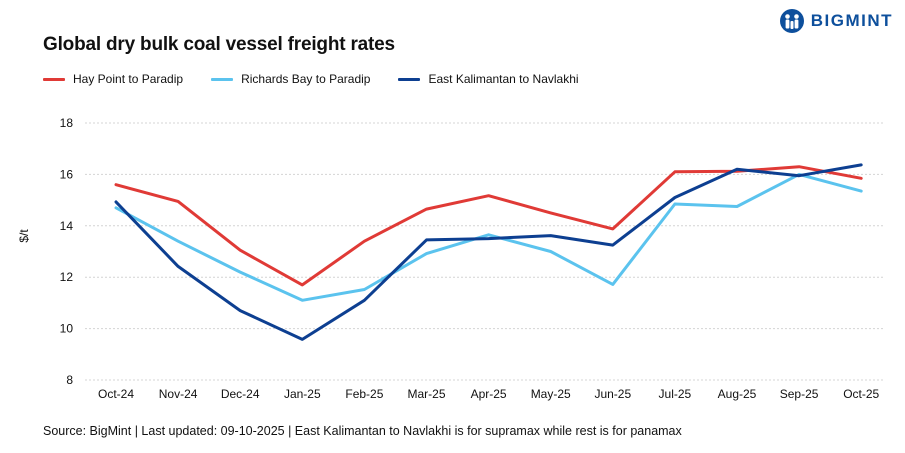  What do you see at coordinates (489, 394) in the screenshot?
I see `x-tick-label: Apr-25` at bounding box center [489, 394].